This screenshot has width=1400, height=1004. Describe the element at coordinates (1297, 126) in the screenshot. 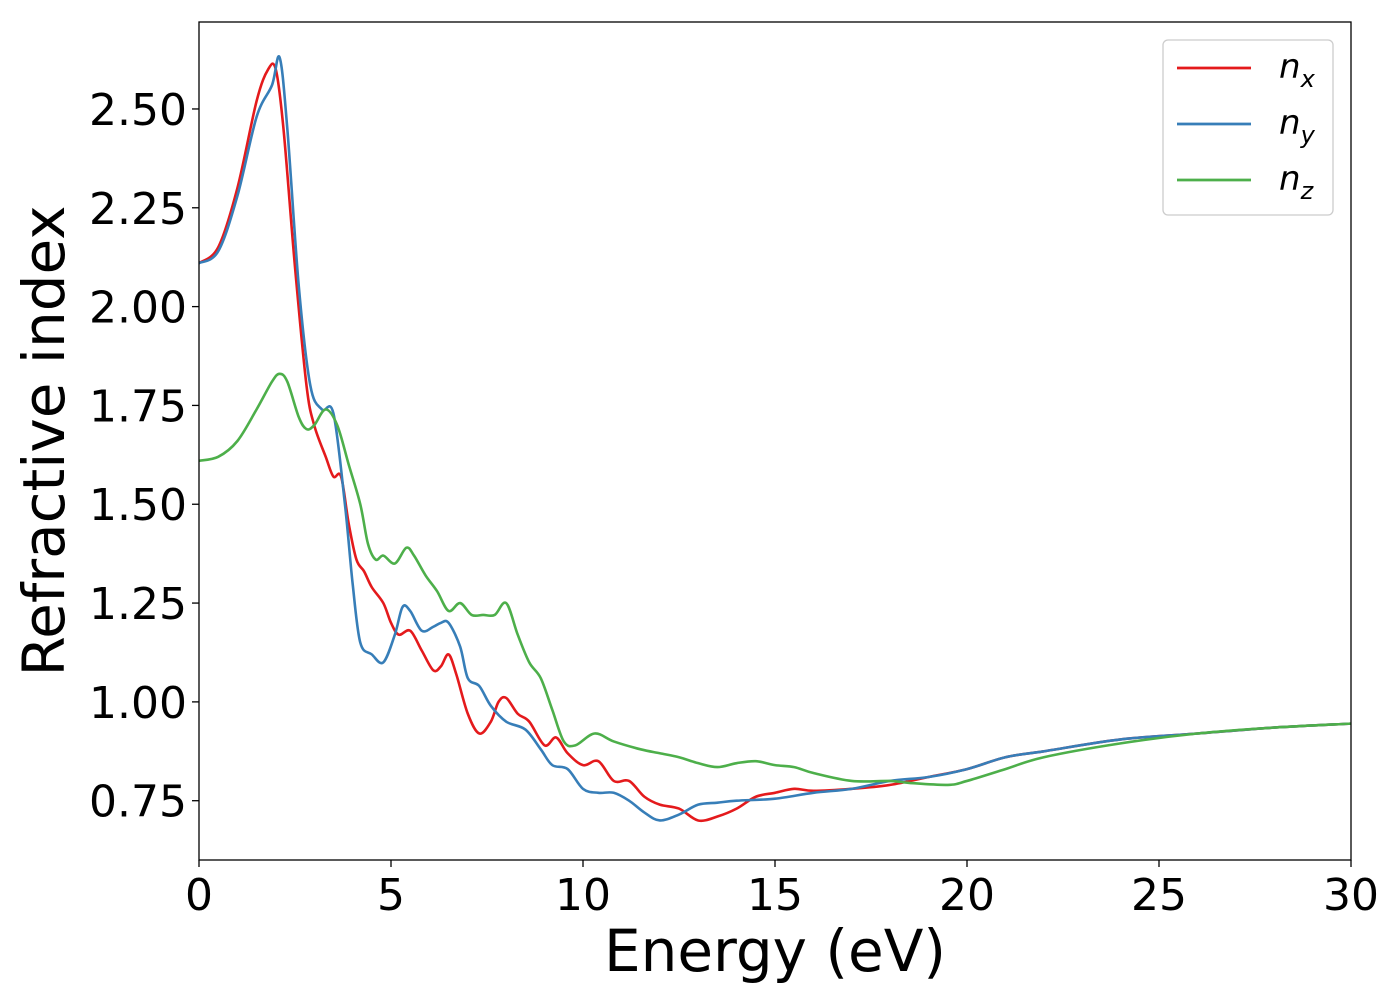

I see `legend-label: ny` at that location.